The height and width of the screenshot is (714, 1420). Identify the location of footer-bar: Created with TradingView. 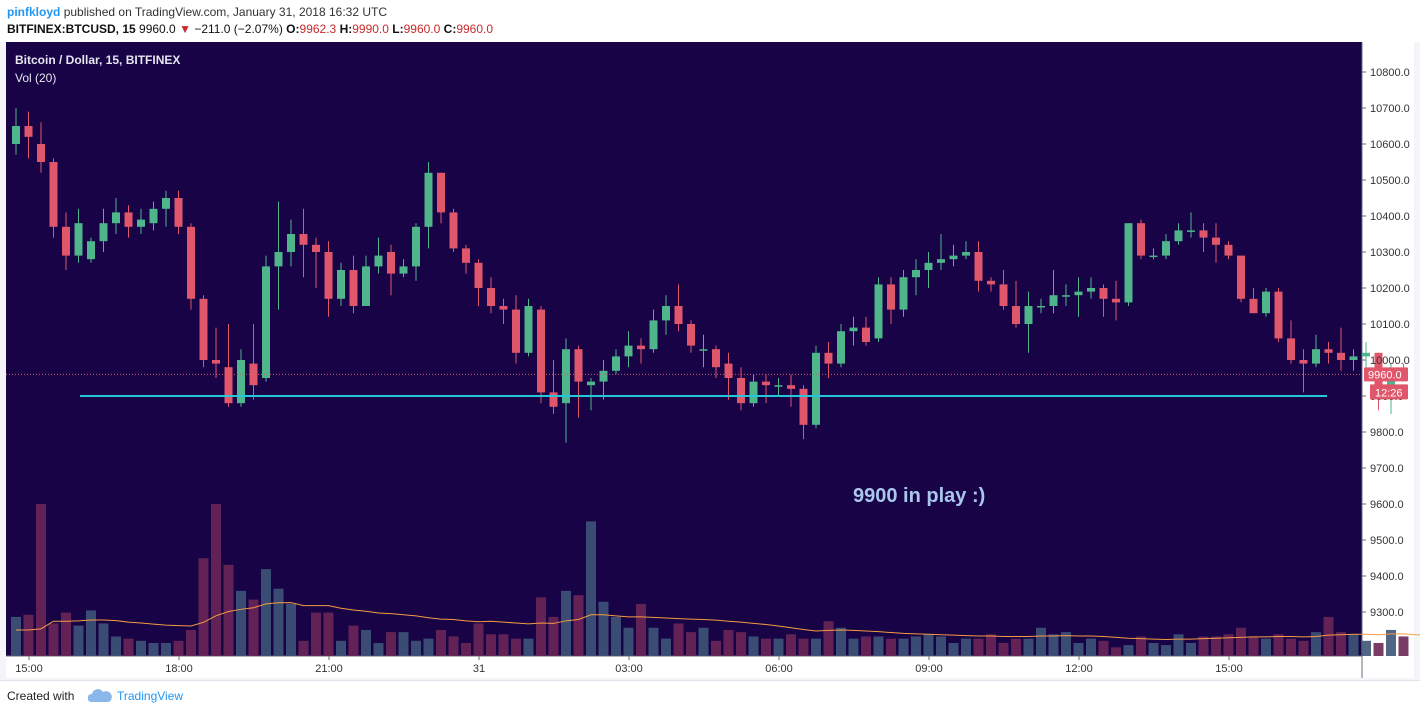
(710, 697).